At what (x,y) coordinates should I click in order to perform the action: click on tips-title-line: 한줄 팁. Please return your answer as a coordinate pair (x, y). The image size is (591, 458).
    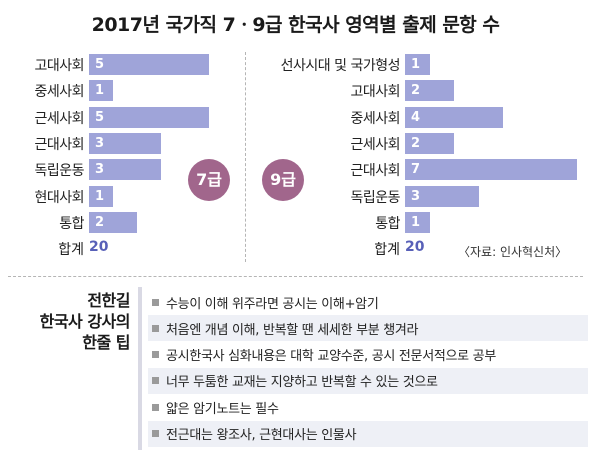
    Looking at the image, I should click on (106, 342).